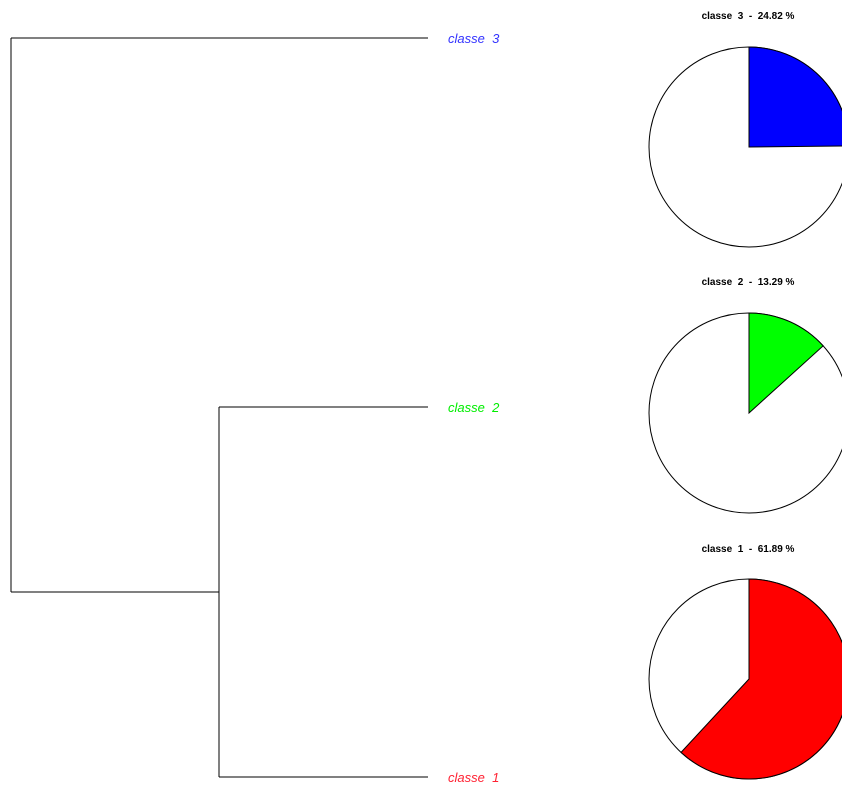 The height and width of the screenshot is (787, 842). I want to click on pie-classe-2: classe 2 - 13.29 %, so click(745, 395).